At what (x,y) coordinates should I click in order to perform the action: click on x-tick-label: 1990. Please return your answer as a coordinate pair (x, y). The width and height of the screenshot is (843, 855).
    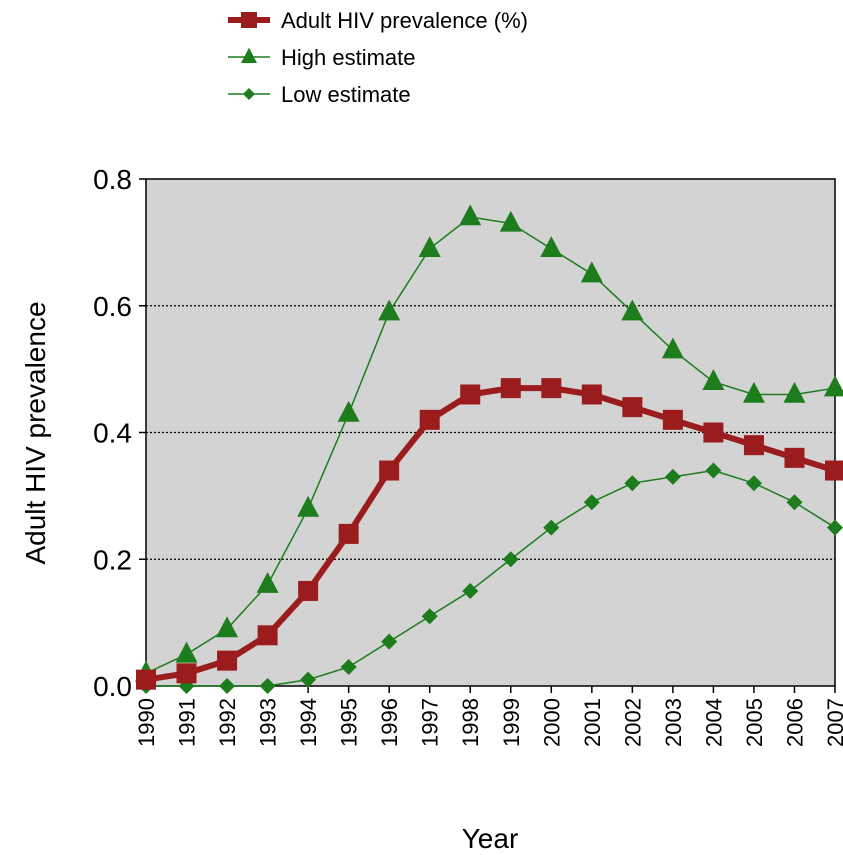
    Looking at the image, I should click on (146, 722).